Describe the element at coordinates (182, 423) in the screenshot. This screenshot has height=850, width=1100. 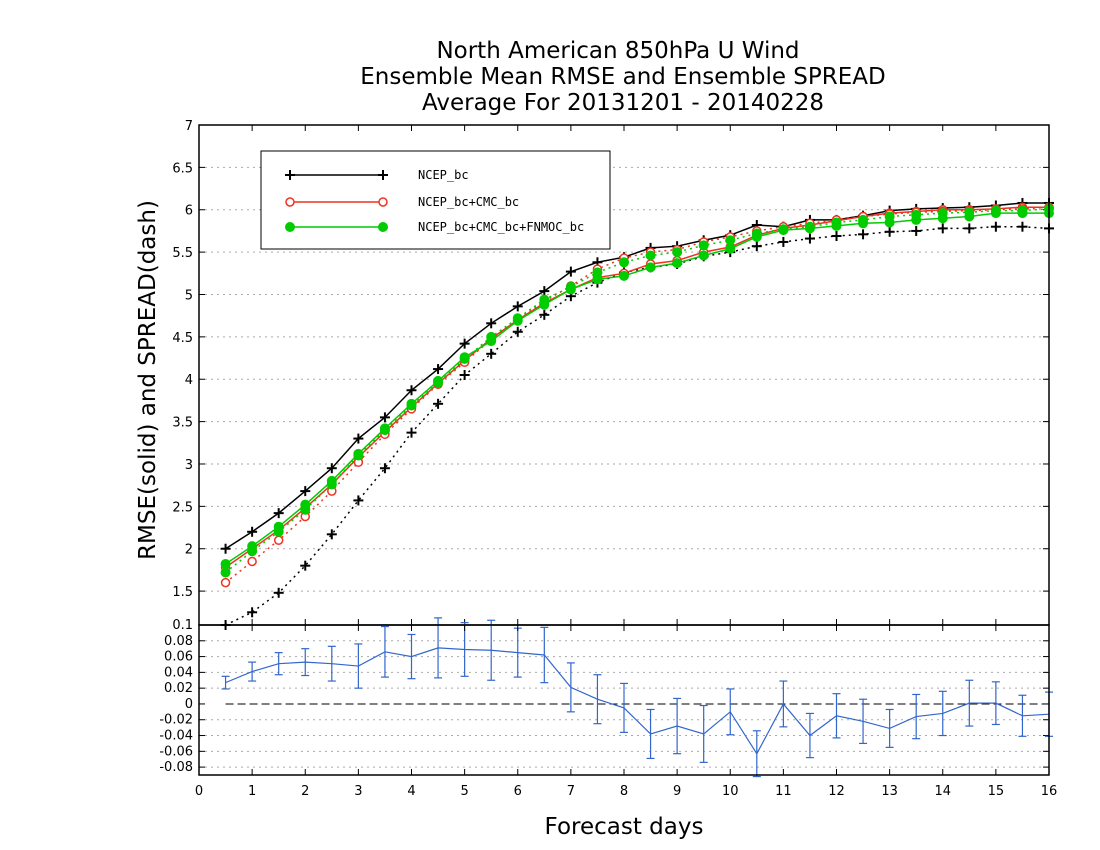
I see `top-y-tick-label: 3.5` at that location.